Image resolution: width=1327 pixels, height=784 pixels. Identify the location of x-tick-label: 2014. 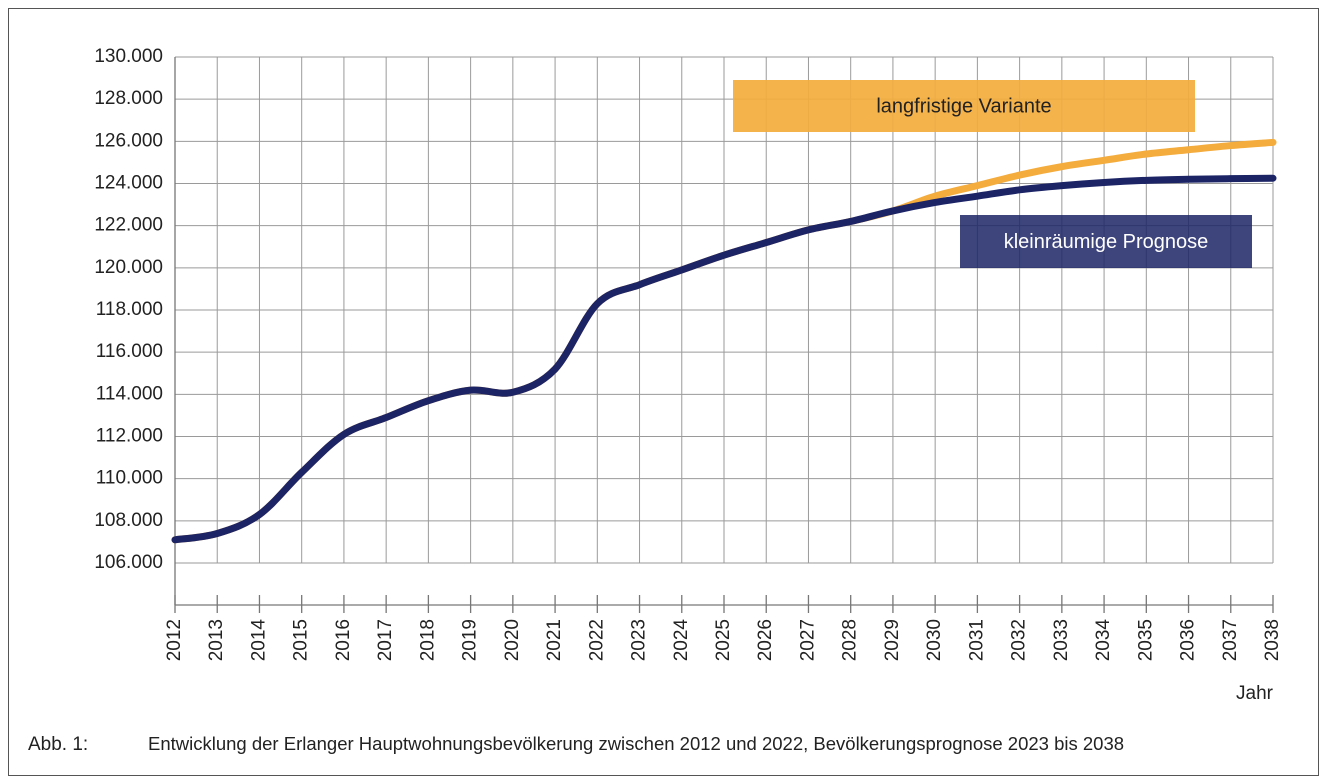
(258, 640).